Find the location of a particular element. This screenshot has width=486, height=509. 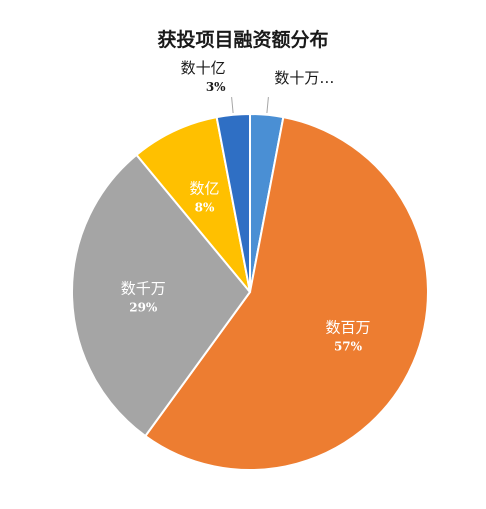

slice-name-label: 数亿 is located at coordinates (204, 188).